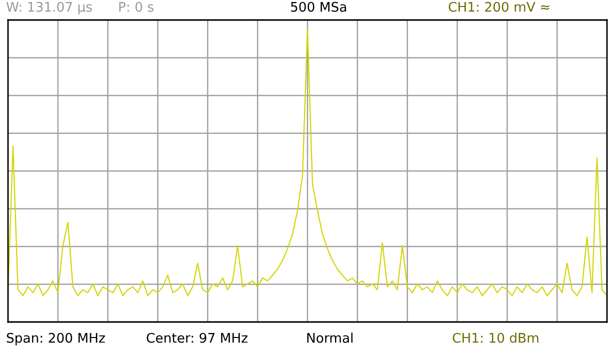 The width and height of the screenshot is (611, 347). Describe the element at coordinates (49, 8) in the screenshot. I see `text: W: 131.07 µs` at that location.